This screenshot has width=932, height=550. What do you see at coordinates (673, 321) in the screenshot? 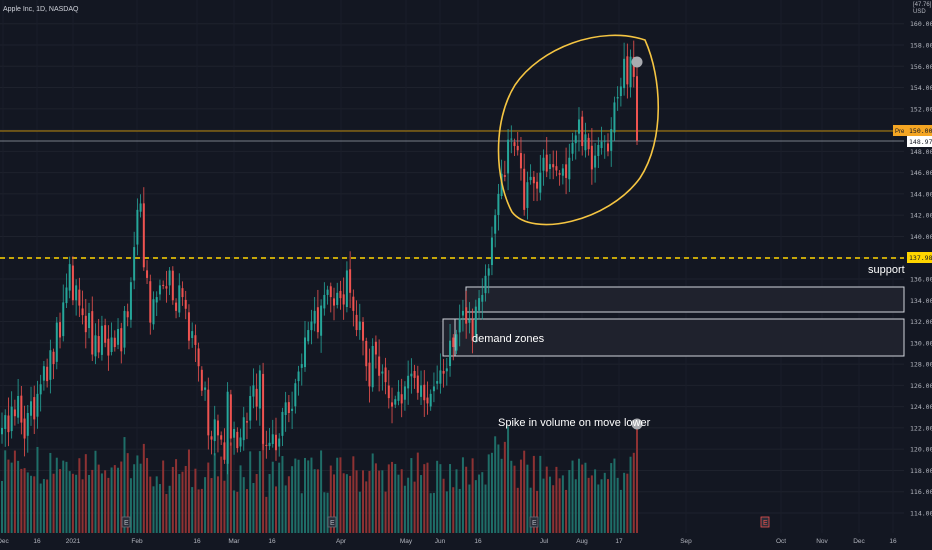
I see `demand-zones` at bounding box center [673, 321].